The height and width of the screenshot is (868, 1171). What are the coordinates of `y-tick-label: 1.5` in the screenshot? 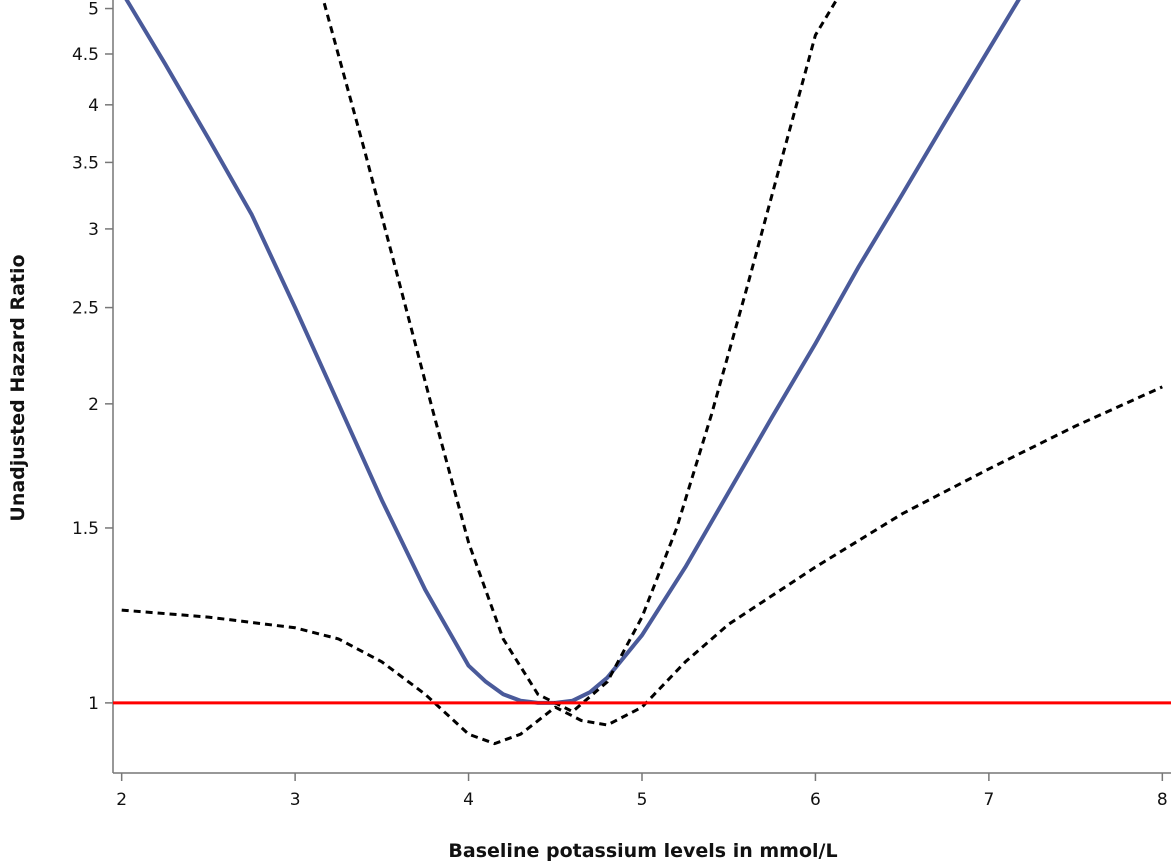 It's located at (85, 529).